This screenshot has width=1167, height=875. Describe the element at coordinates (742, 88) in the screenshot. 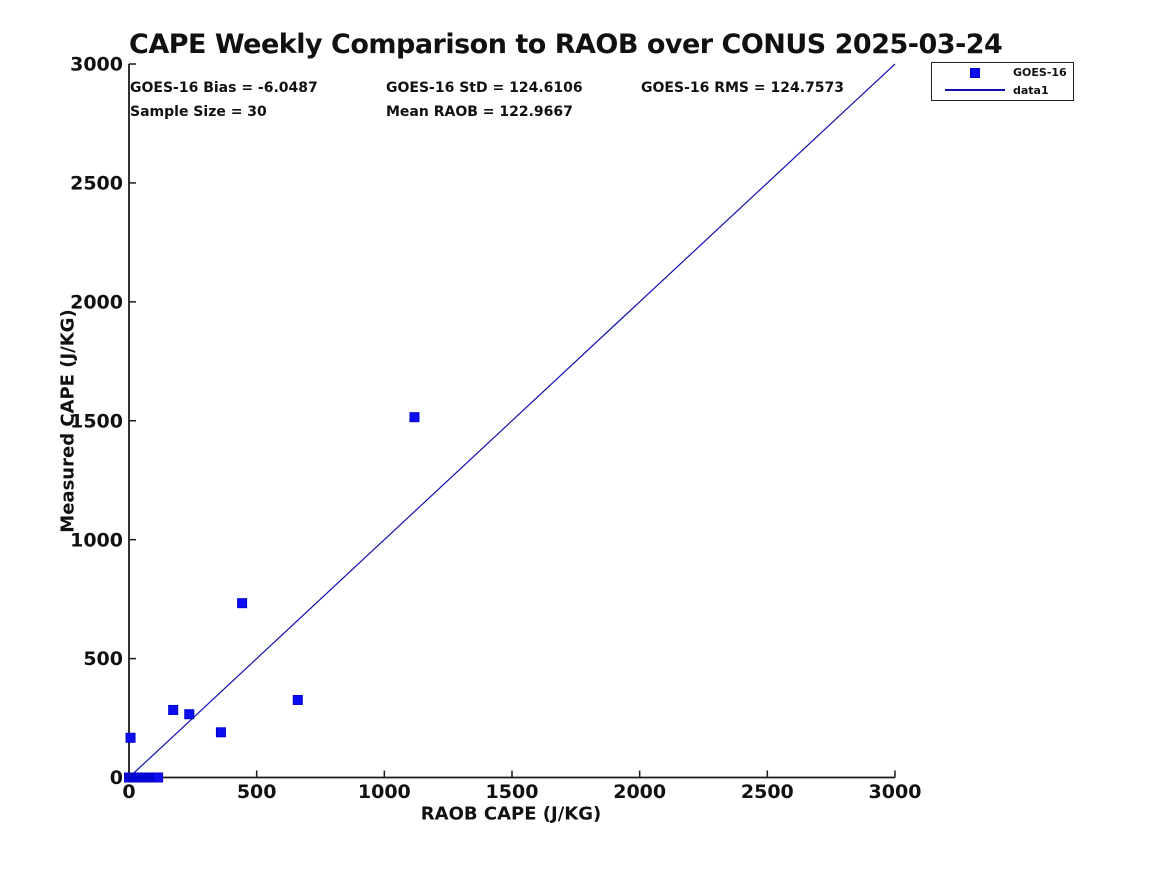

I see `stat-rms: GOES-16 RMS = 124.7573` at that location.